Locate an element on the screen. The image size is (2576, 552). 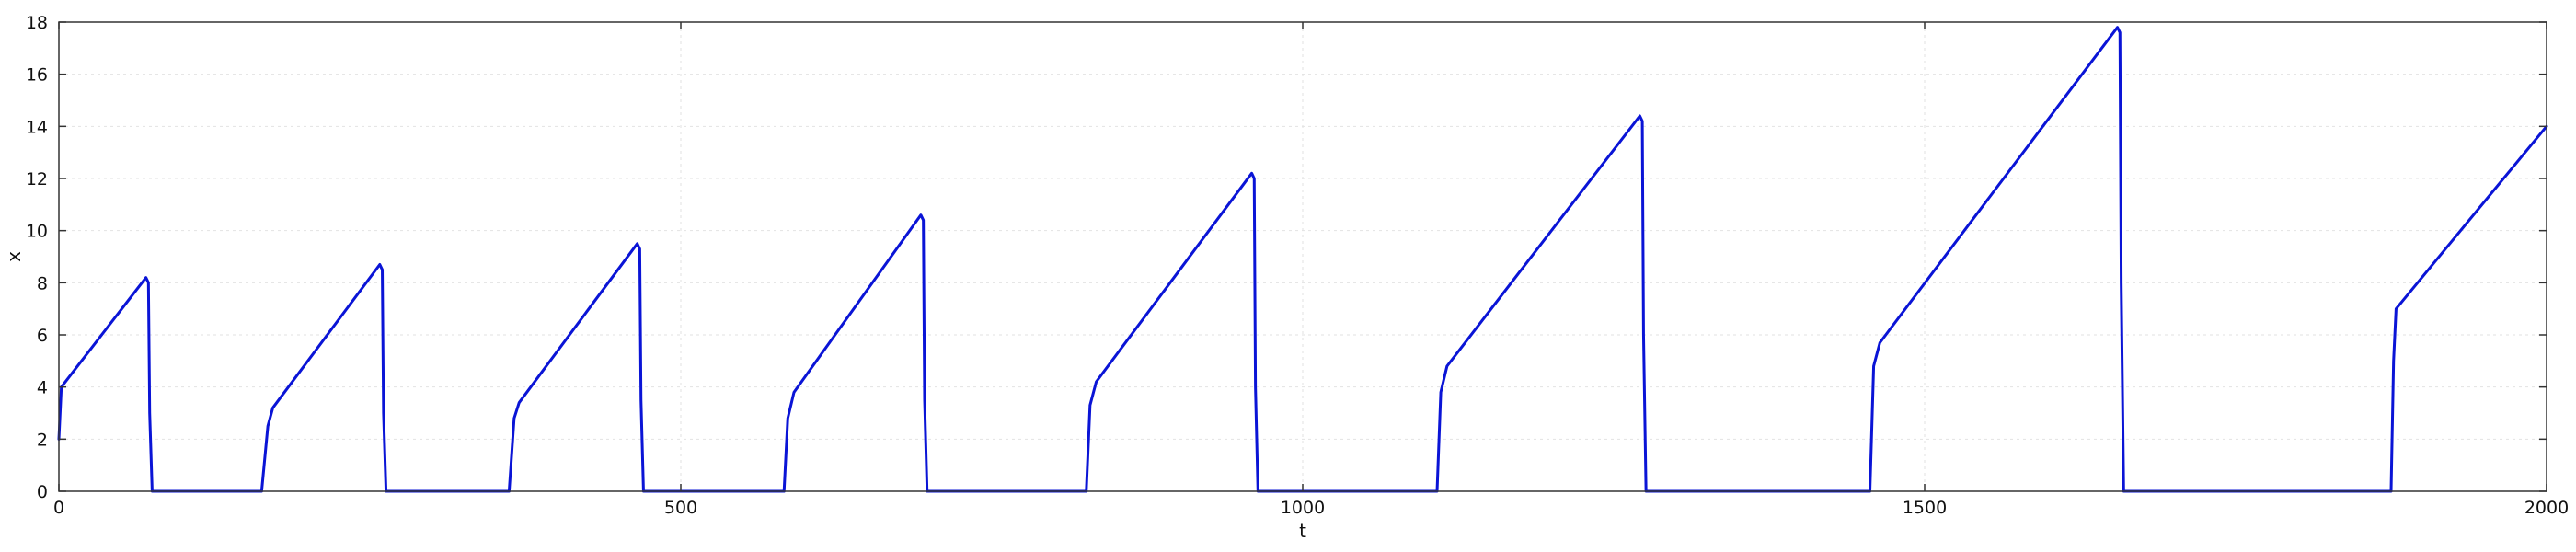
x-tick-label: 1500 is located at coordinates (1925, 508).